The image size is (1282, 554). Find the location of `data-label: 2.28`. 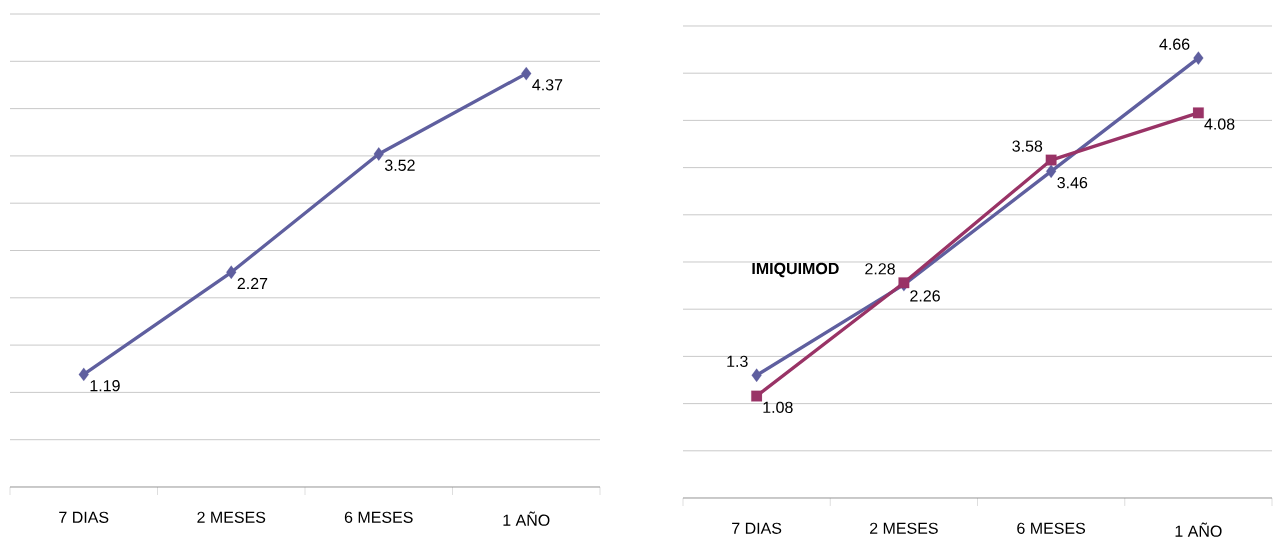

data-label: 2.28 is located at coordinates (880, 269).